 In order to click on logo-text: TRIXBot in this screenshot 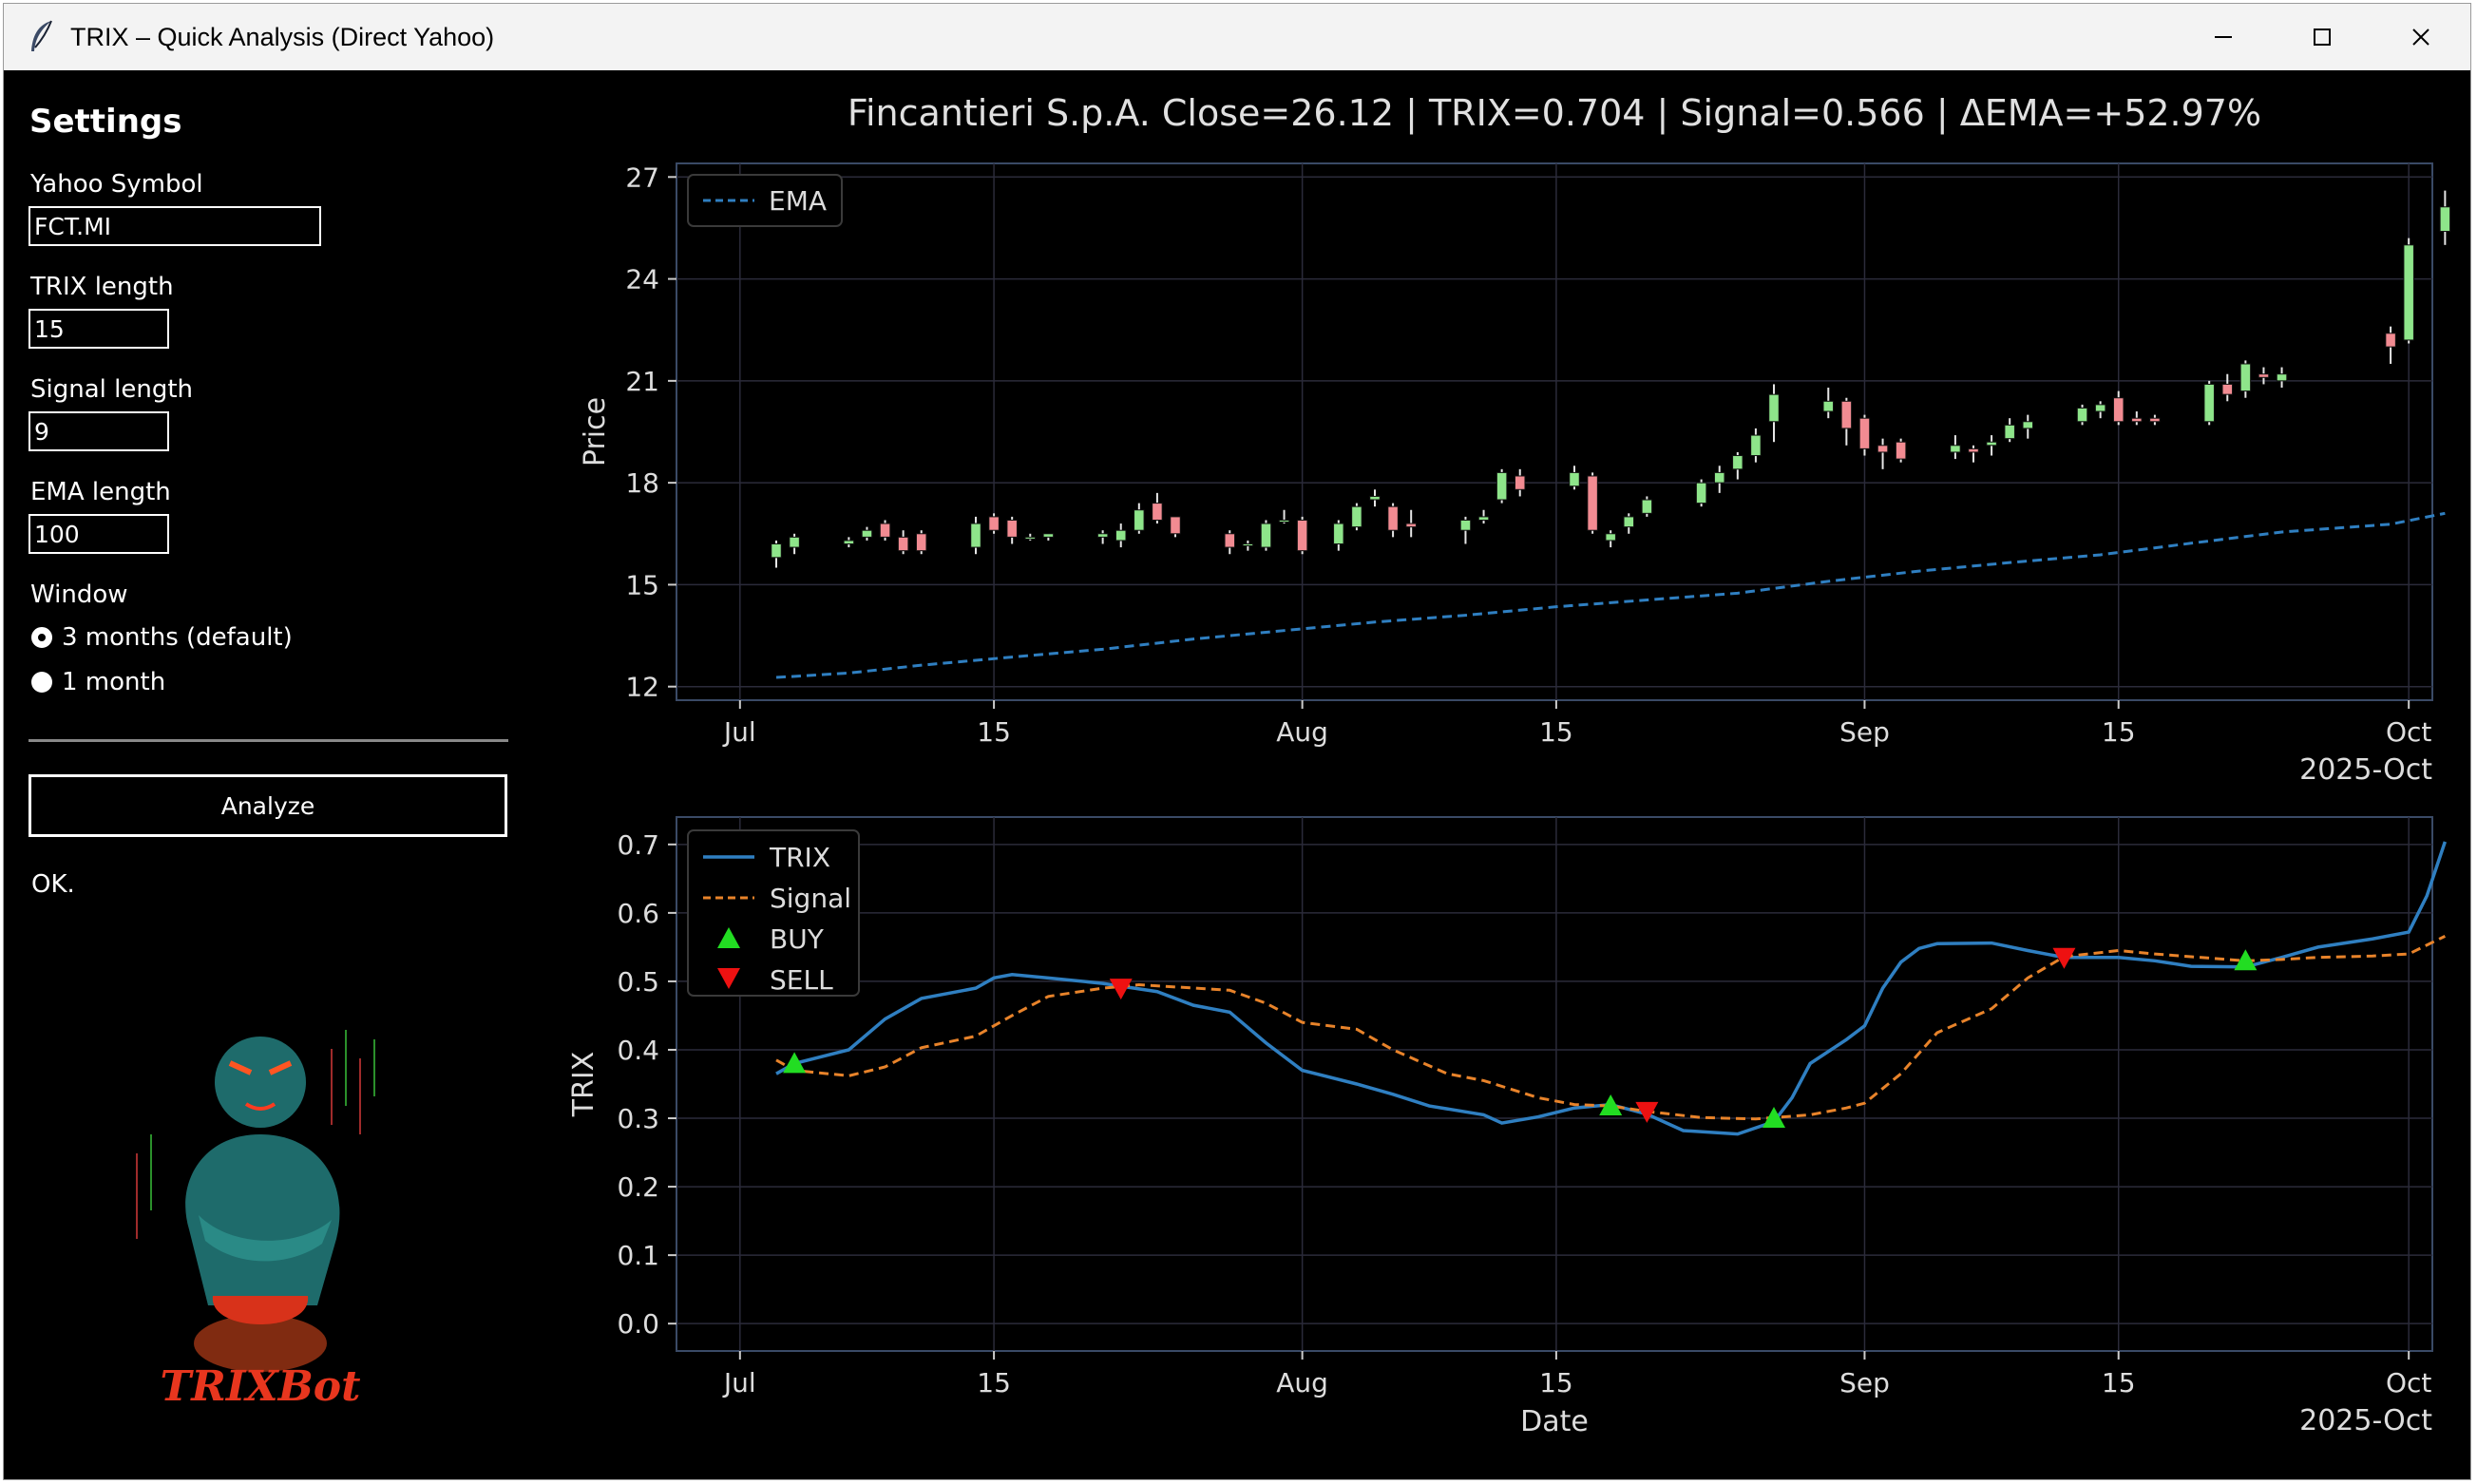, I will do `click(261, 1386)`.